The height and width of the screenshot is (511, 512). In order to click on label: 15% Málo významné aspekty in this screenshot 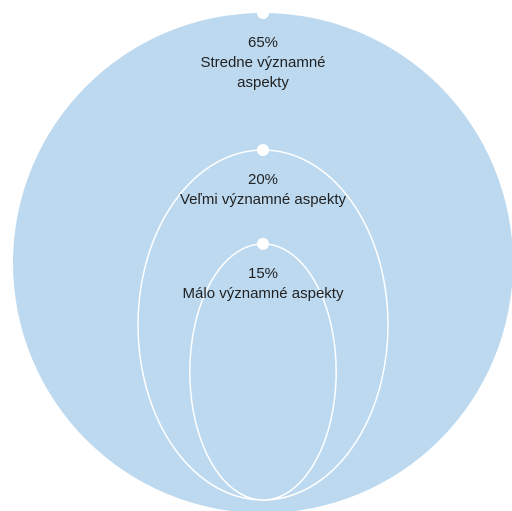, I will do `click(263, 284)`.